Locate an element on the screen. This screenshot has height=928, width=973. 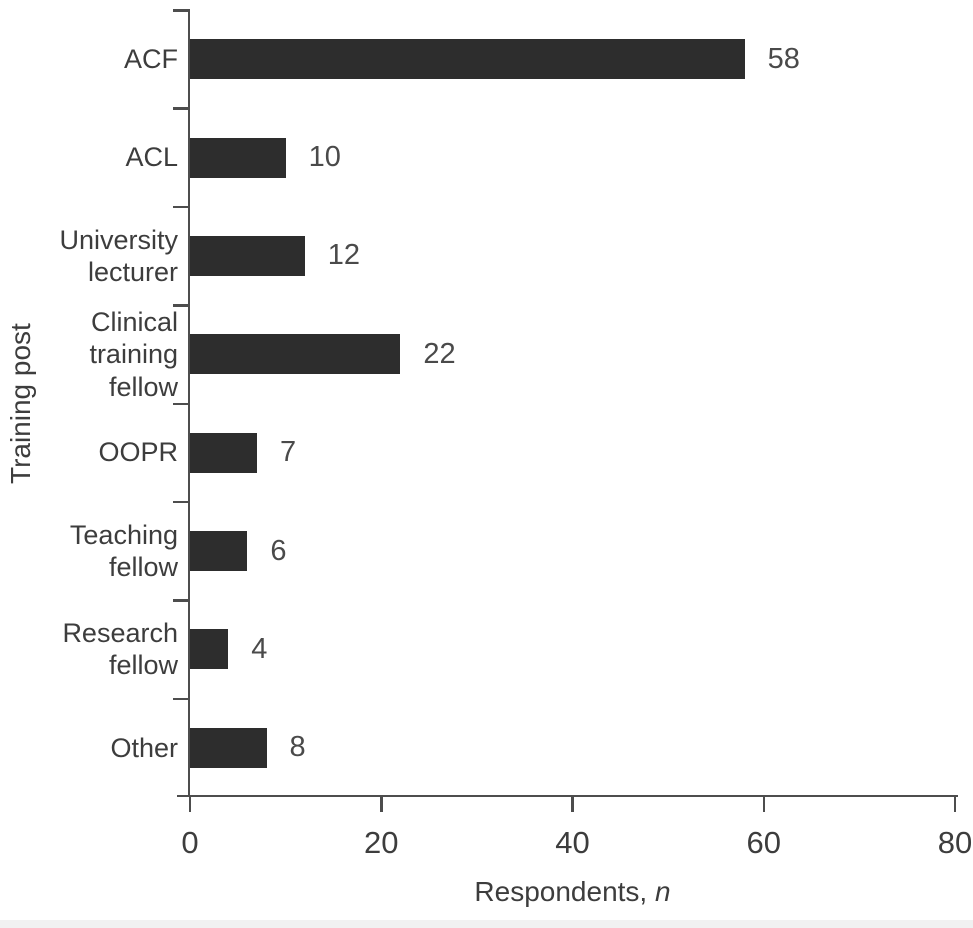
x-axis-tick-label: 40 is located at coordinates (572, 842).